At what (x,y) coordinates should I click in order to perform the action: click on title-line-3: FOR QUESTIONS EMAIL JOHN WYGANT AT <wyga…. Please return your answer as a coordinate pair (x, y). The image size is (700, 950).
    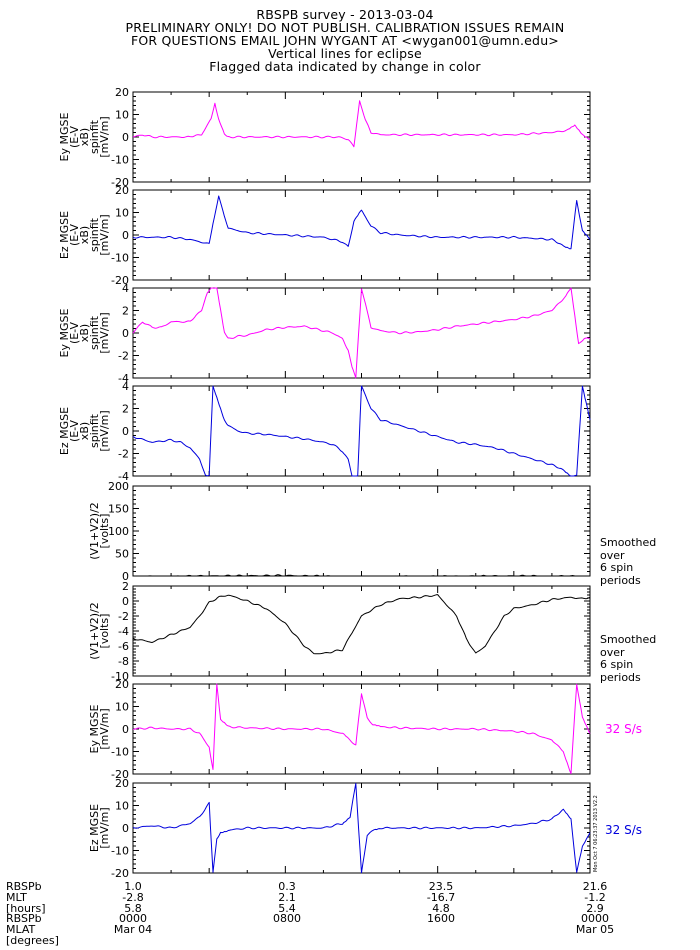
    Looking at the image, I should click on (344, 40).